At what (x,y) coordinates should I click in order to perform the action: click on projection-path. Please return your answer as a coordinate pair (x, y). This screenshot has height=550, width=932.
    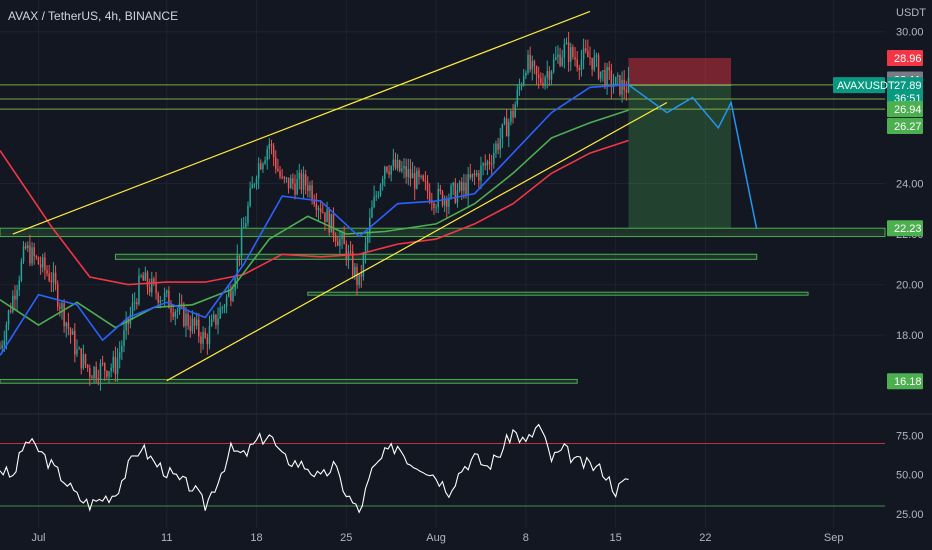
    Looking at the image, I should click on (693, 157).